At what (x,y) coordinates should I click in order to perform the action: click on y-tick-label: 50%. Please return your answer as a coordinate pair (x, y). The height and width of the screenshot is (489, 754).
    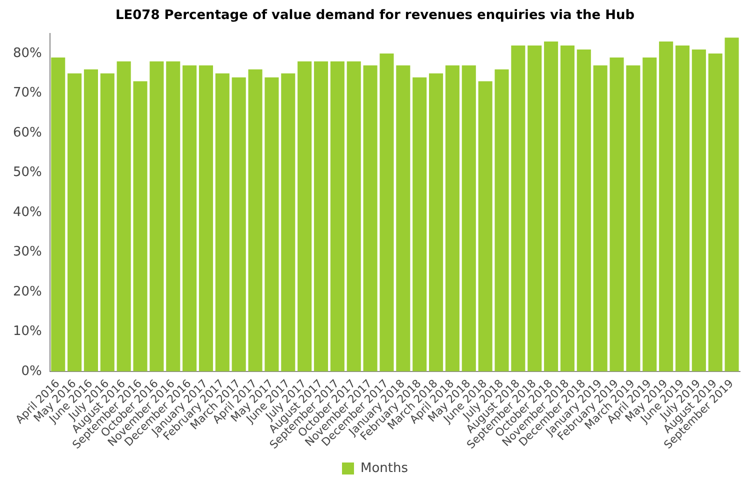
    Looking at the image, I should click on (27, 172).